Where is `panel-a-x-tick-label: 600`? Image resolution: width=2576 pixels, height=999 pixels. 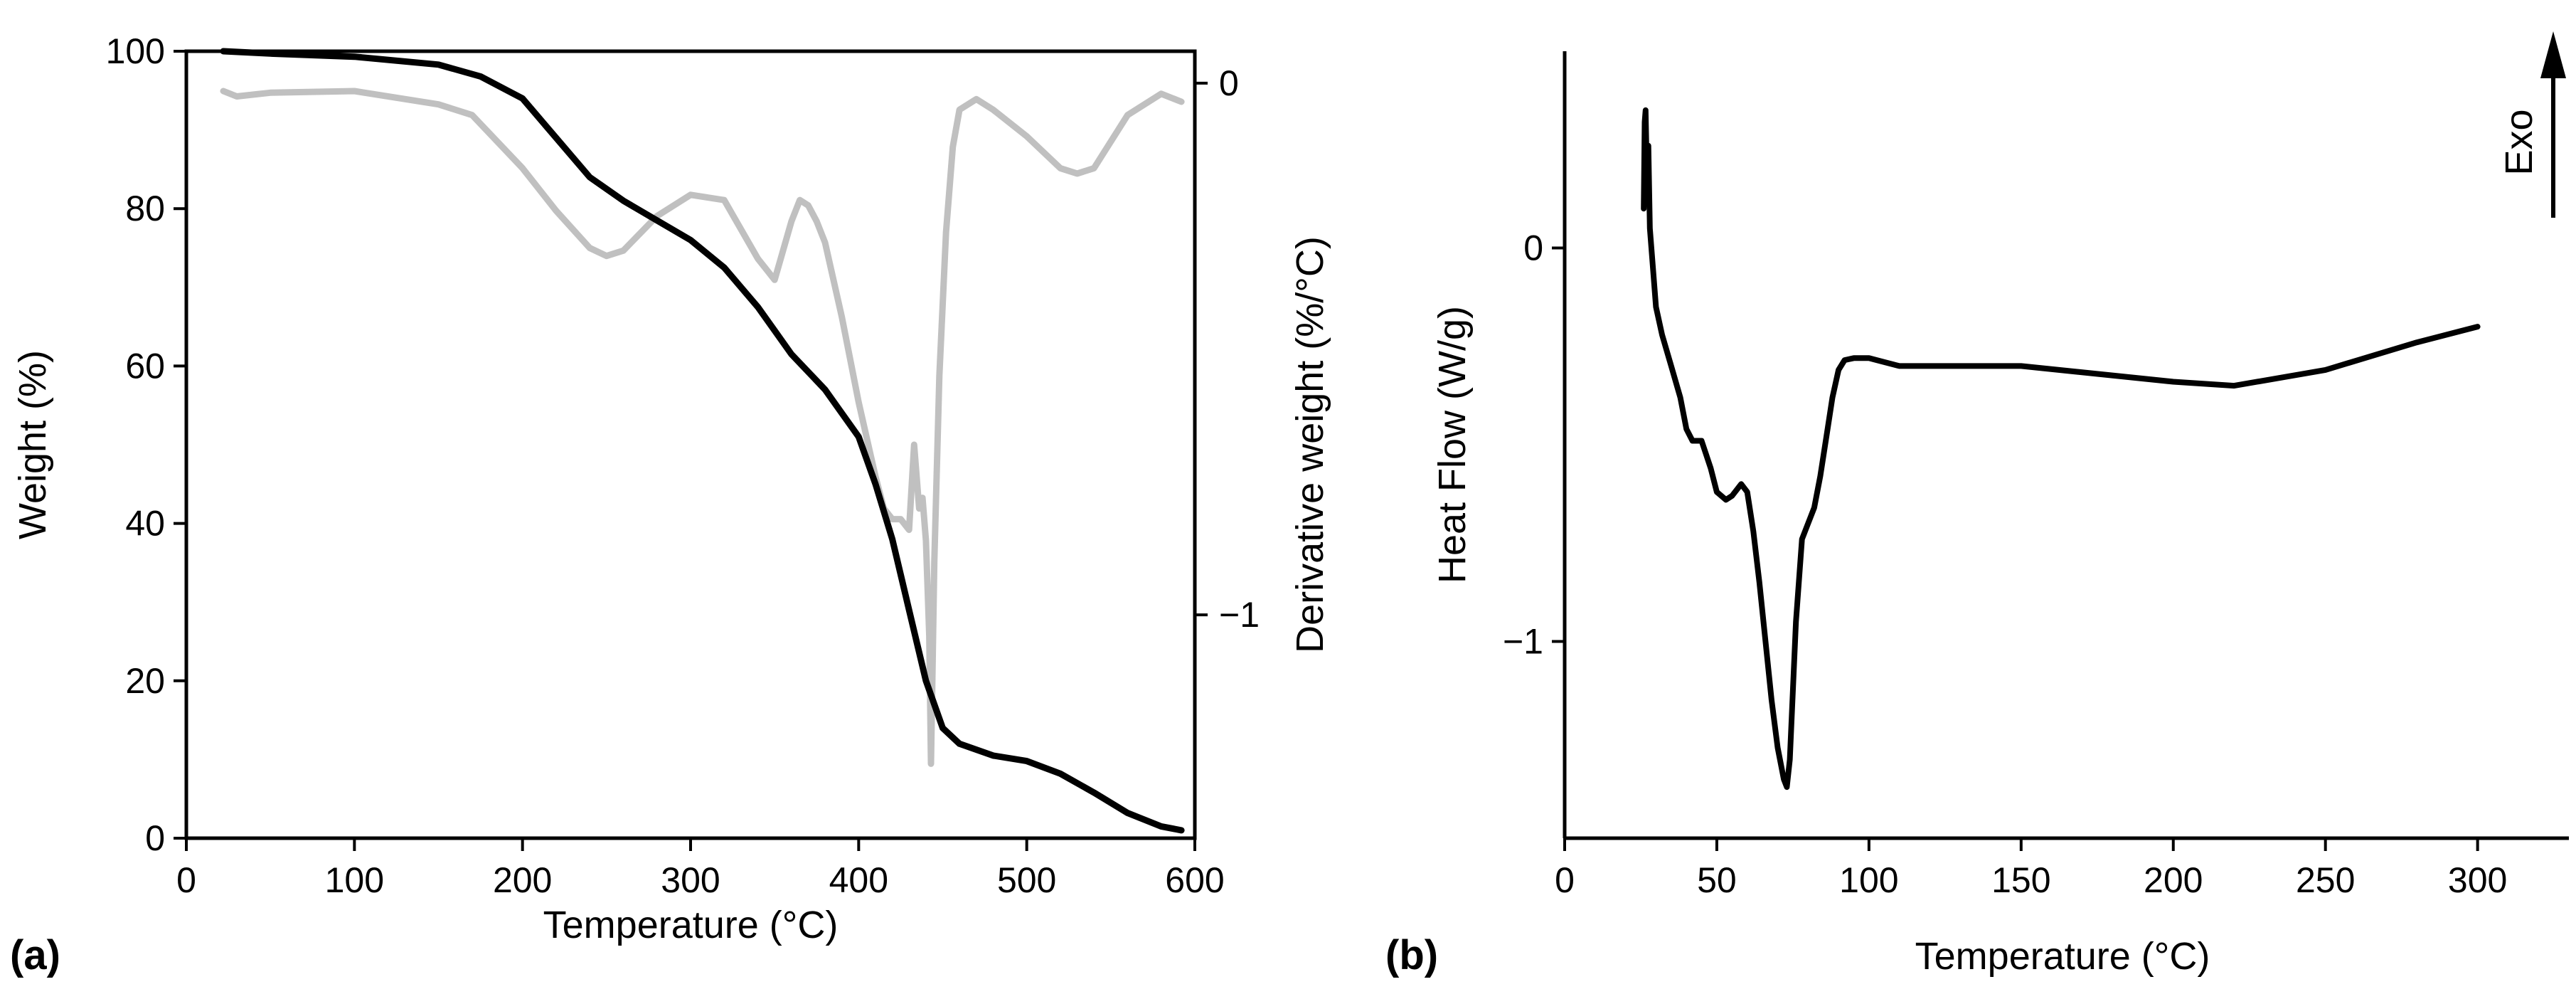
panel-a-x-tick-label: 600 is located at coordinates (1194, 880).